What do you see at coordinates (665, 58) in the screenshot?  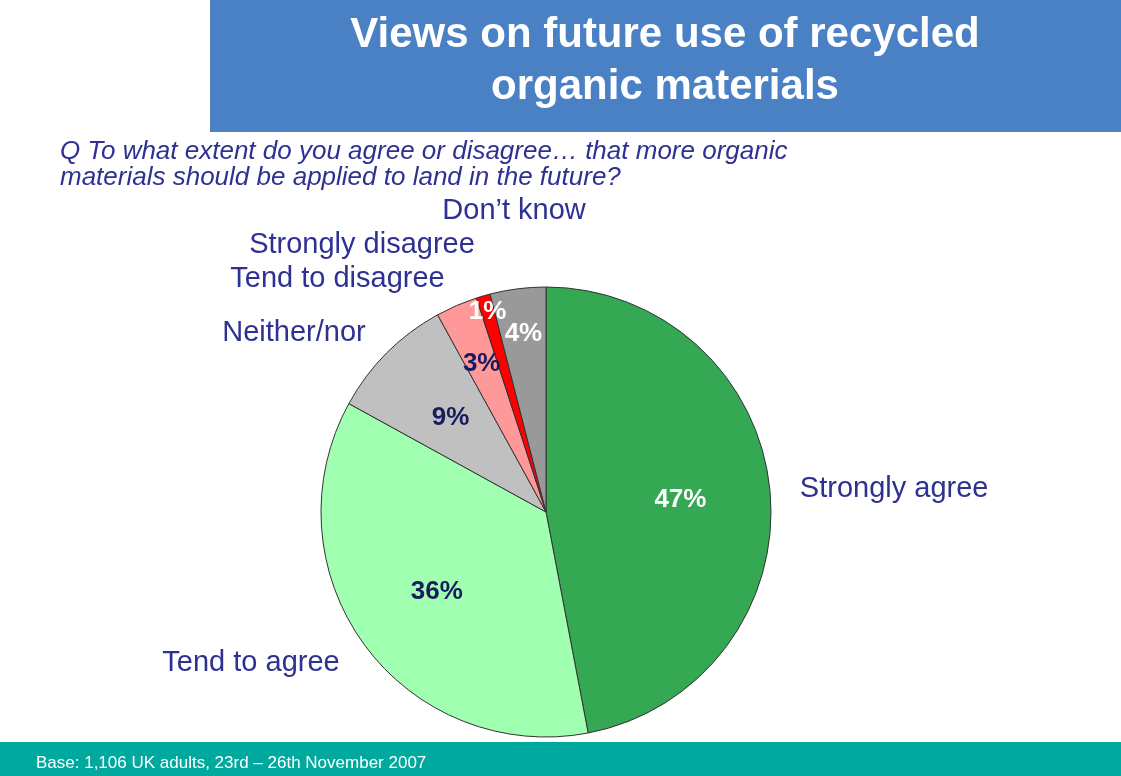 I see `chart-title: Views on future use of recycled organic materials` at bounding box center [665, 58].